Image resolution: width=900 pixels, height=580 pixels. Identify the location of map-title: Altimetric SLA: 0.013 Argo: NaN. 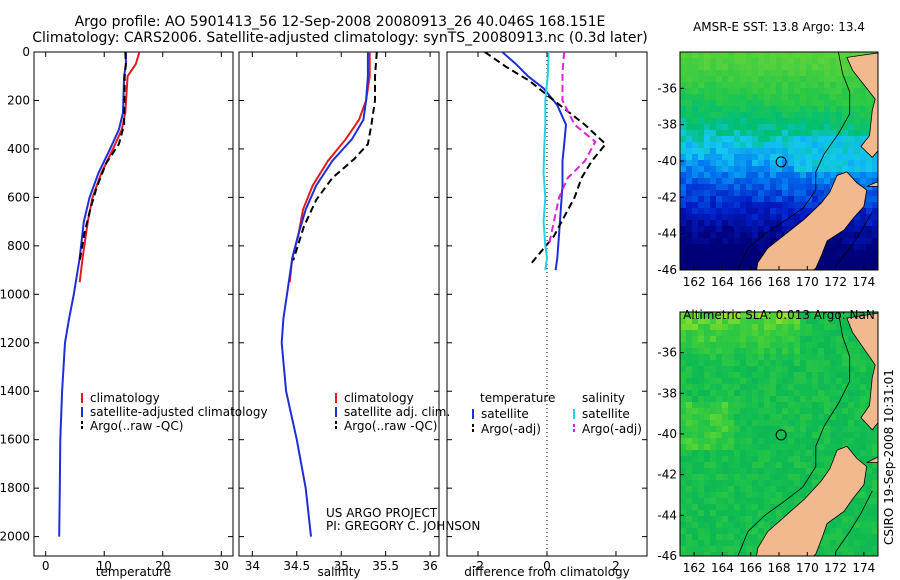
(779, 315).